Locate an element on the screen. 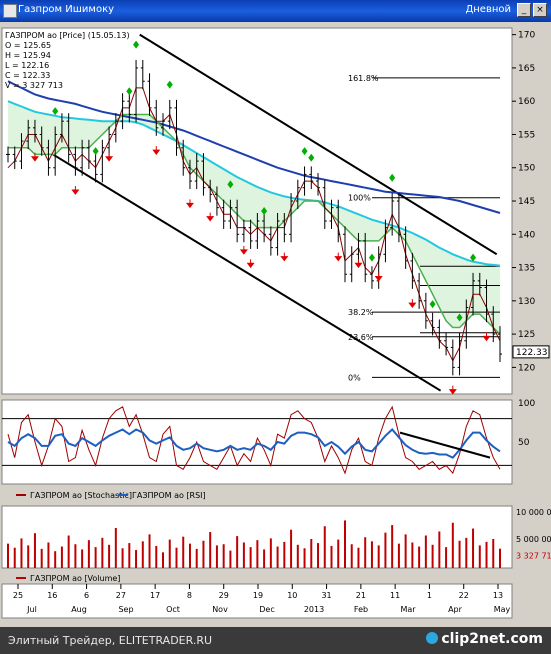 Image resolution: width=551 pixels, height=654 pixels. month-label: 2013 is located at coordinates (314, 609).